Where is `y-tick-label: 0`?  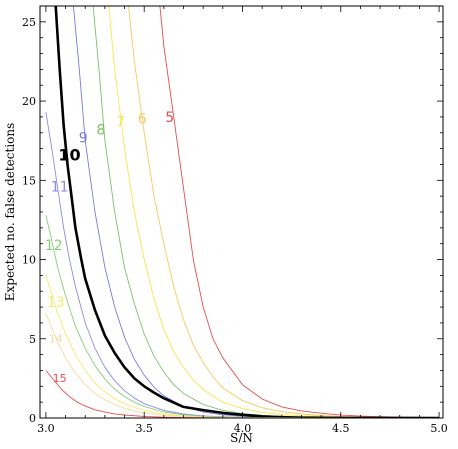 y-tick-label: 0 is located at coordinates (32, 418).